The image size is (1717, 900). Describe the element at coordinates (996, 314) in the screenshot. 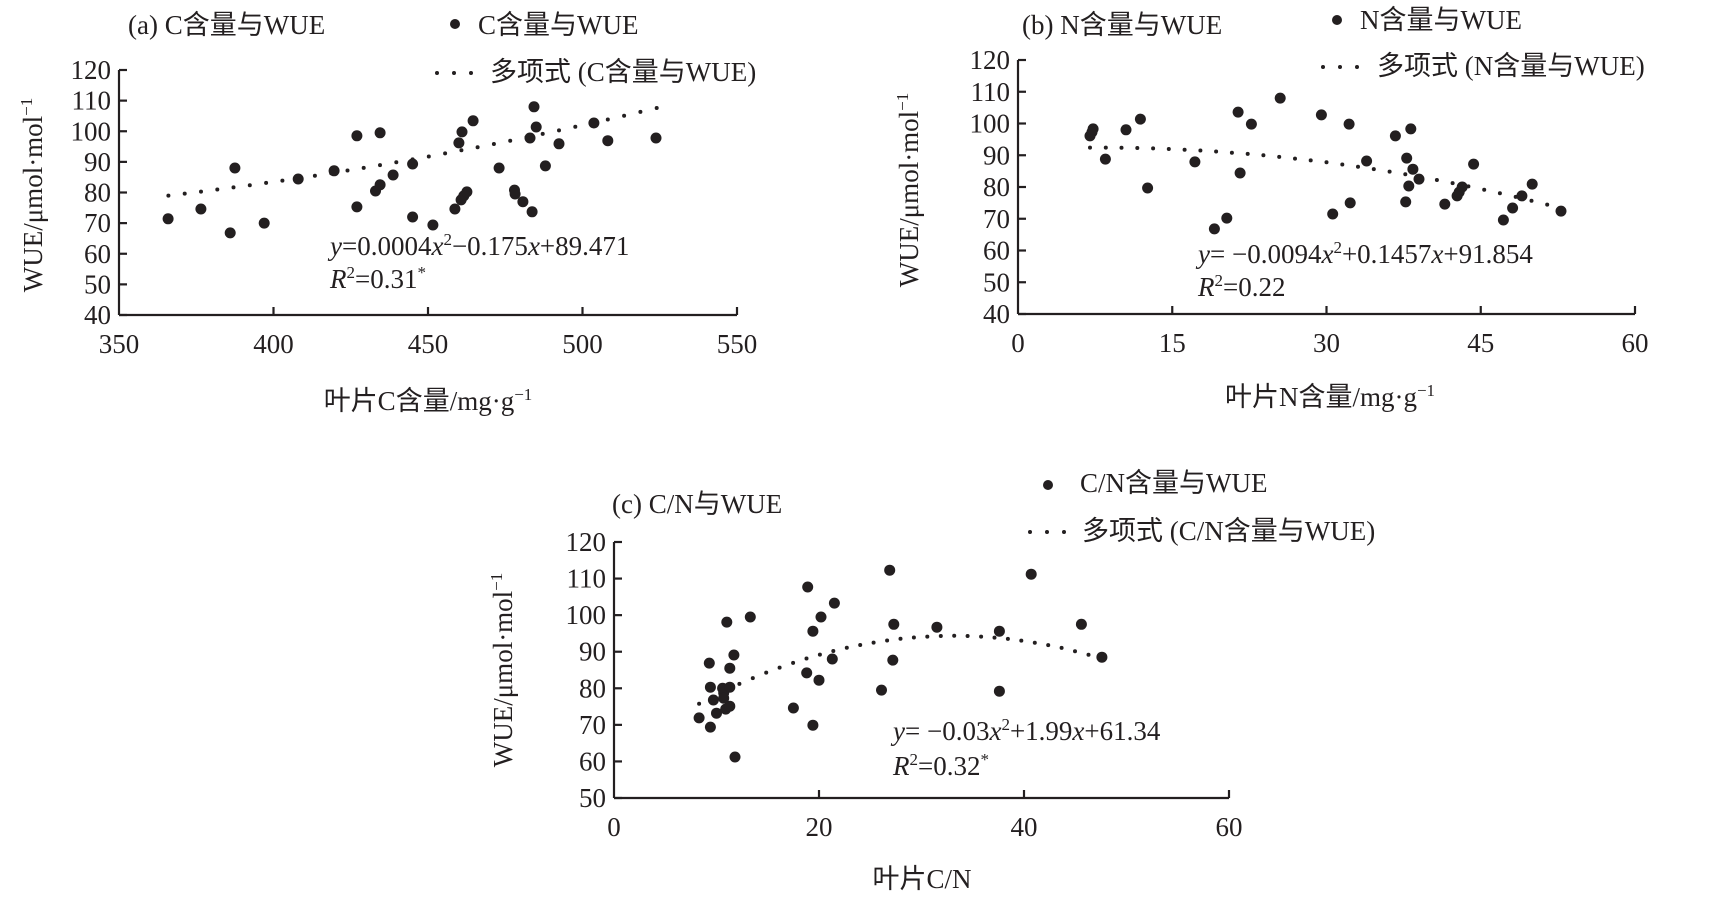

I see `chart-b-y-tick-label: 40` at that location.